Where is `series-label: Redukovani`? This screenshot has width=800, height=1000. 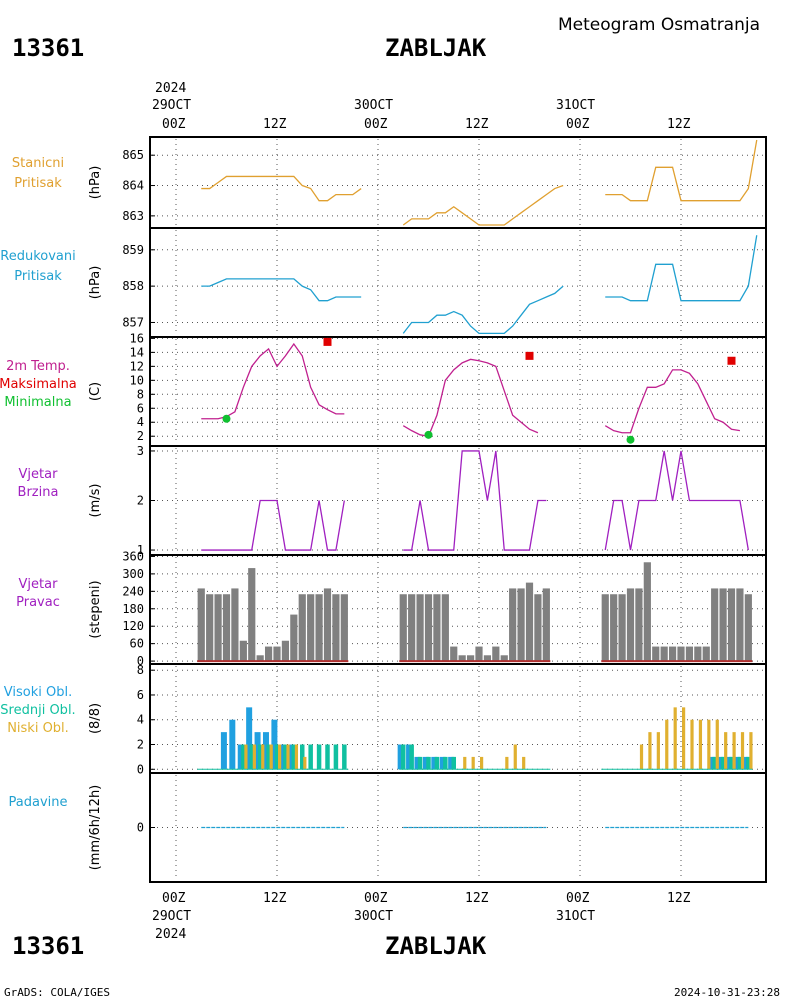 series-label: Redukovani is located at coordinates (37, 256).